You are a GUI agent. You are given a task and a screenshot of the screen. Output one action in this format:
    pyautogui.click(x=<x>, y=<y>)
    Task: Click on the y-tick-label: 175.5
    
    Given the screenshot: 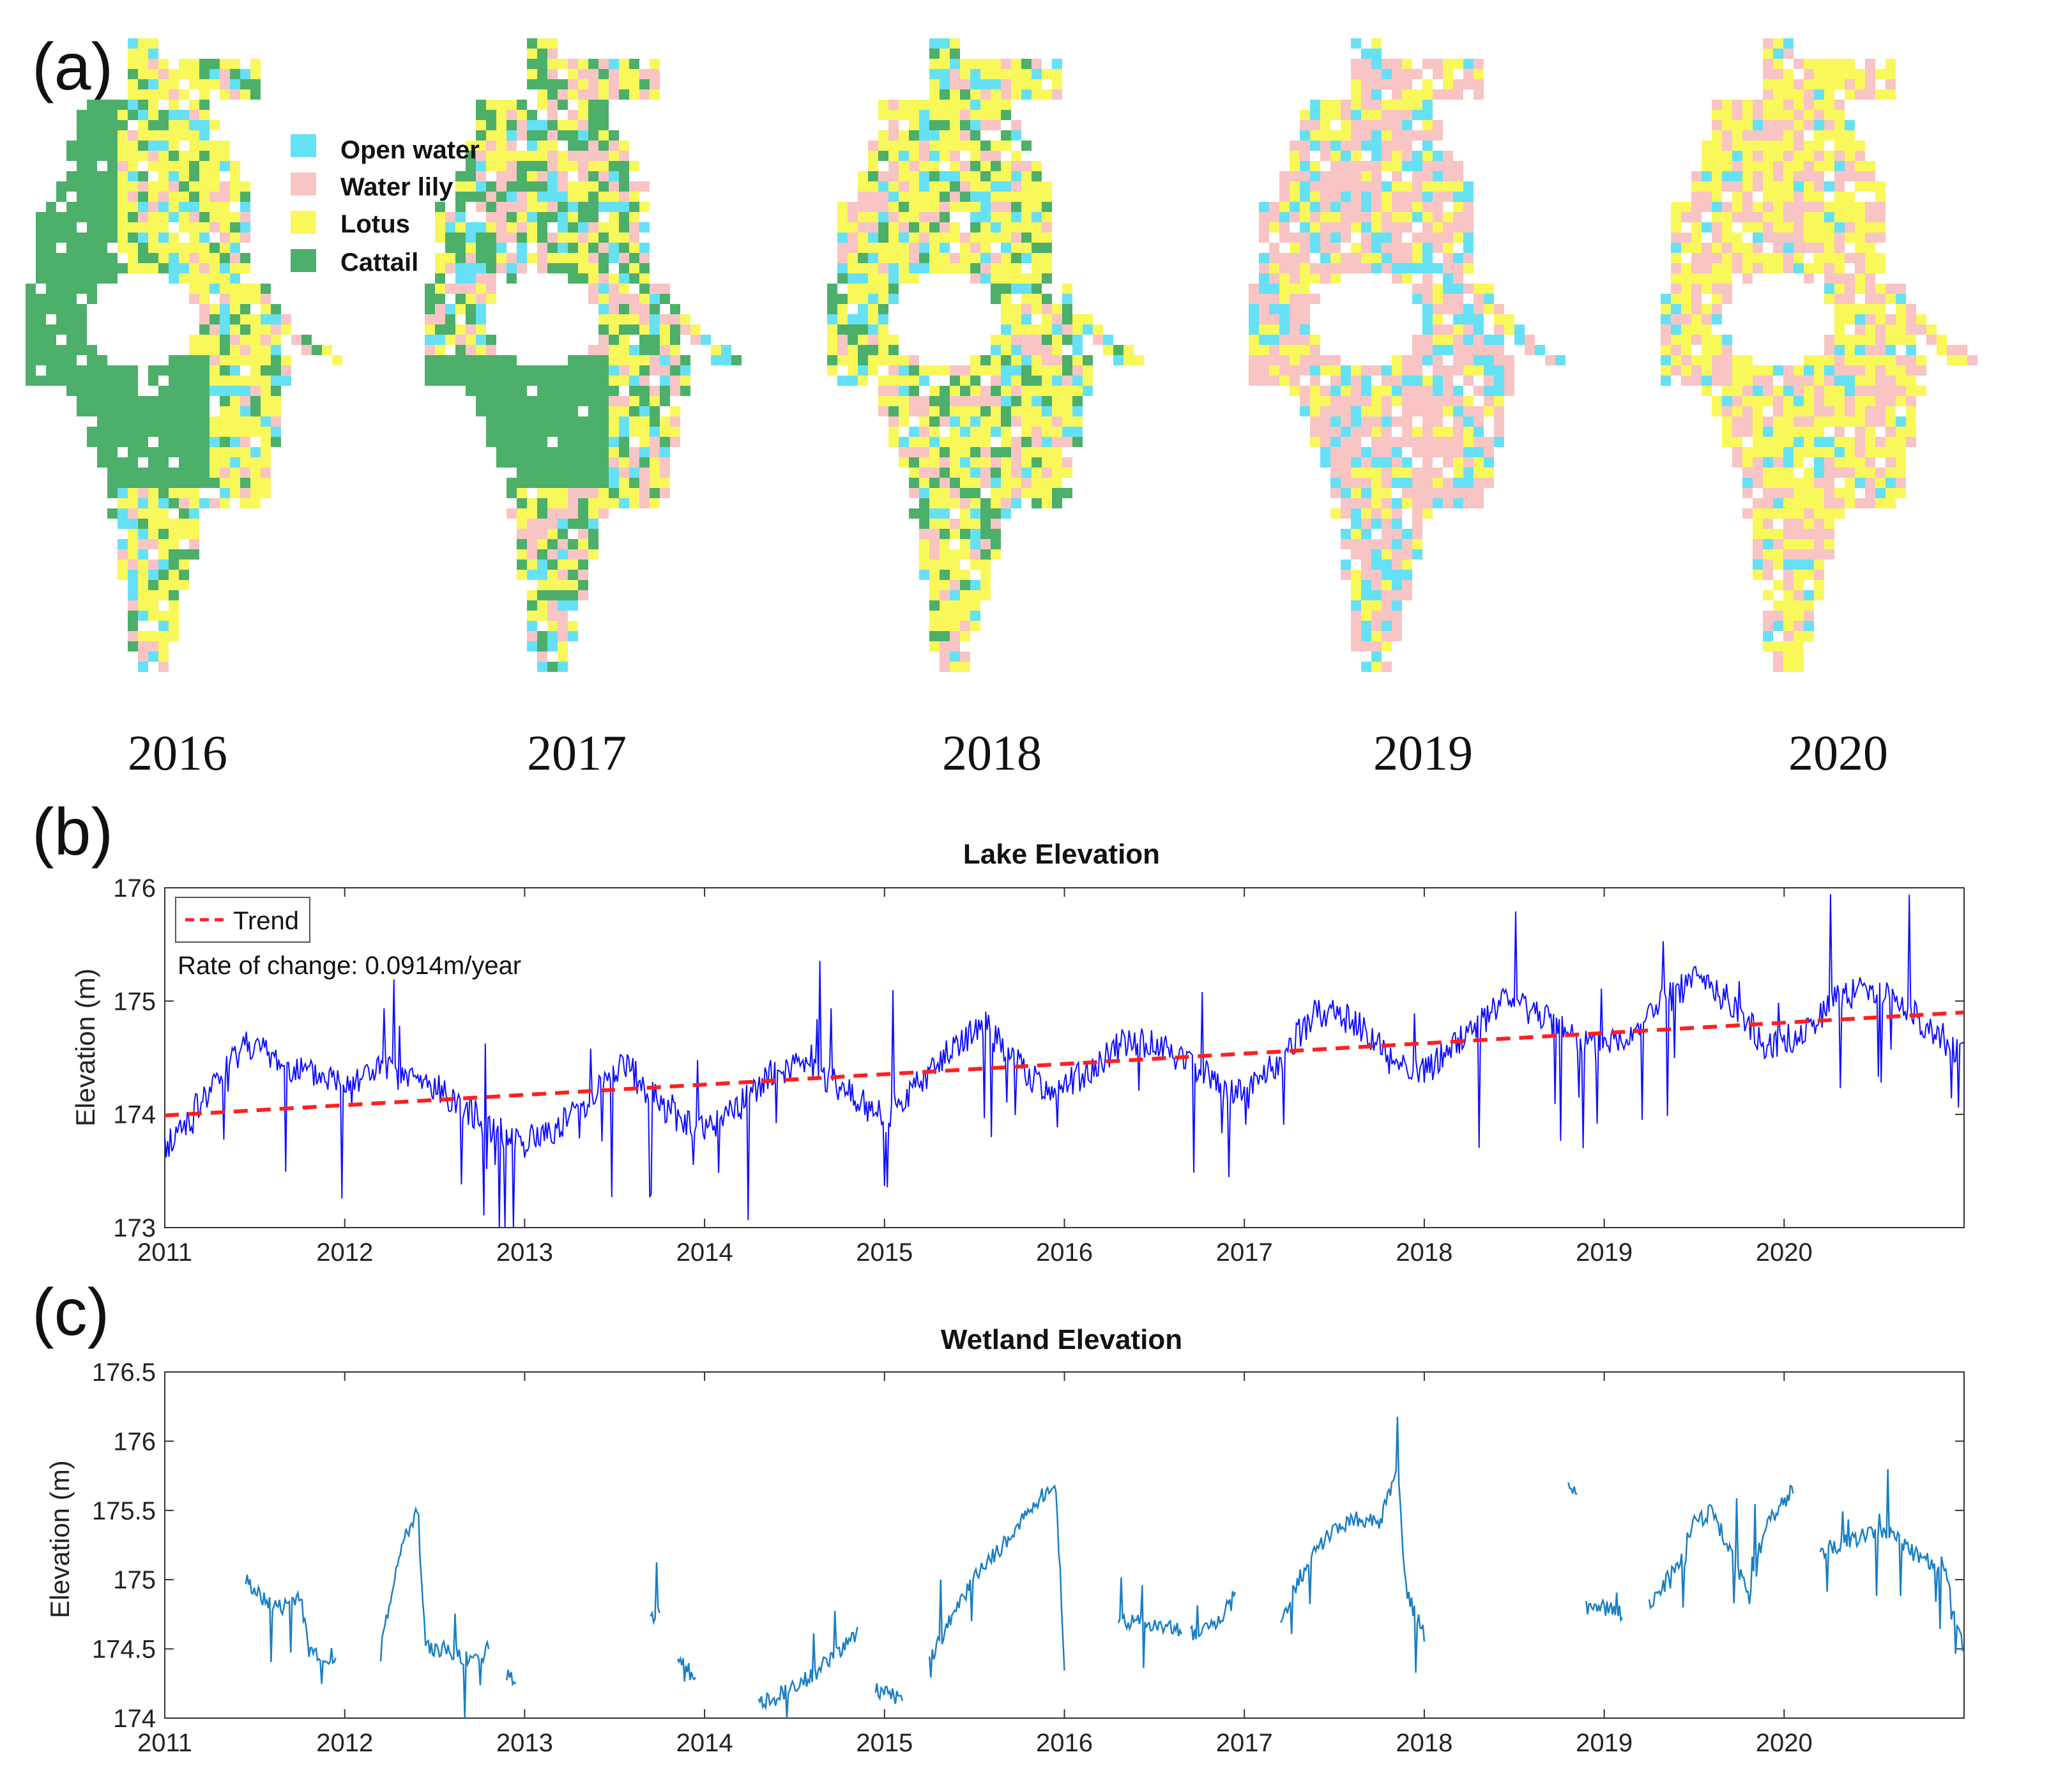 What is the action you would take?
    pyautogui.click(x=124, y=1511)
    